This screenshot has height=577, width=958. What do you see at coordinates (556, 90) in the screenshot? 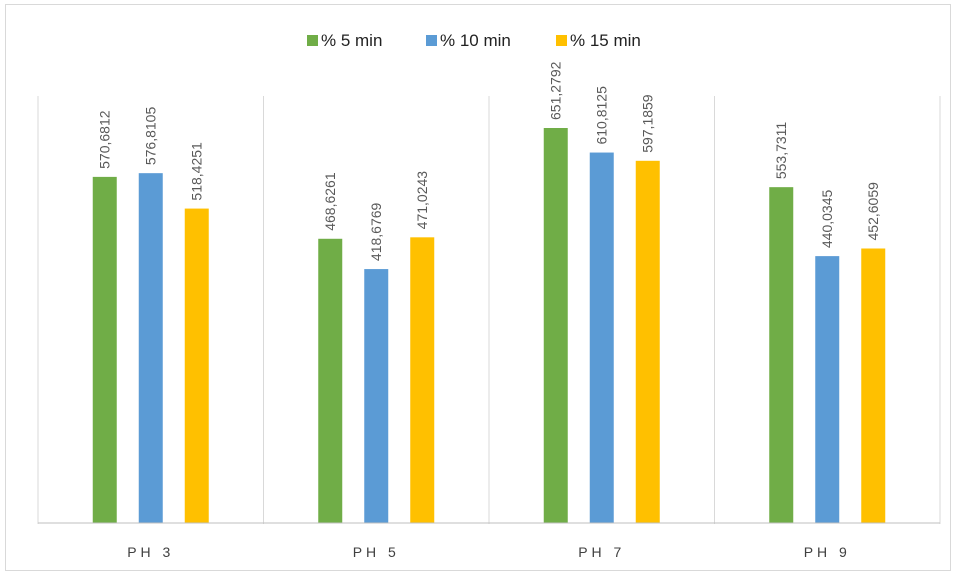
I see `data-label: 651,2792` at bounding box center [556, 90].